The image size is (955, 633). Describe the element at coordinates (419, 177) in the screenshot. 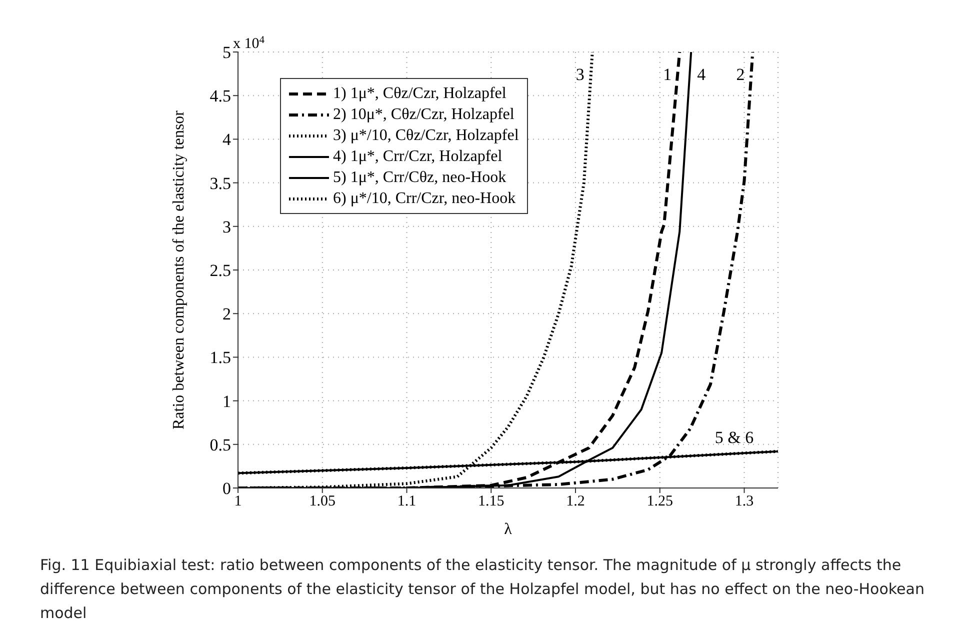

I see `legend-label: 5) 1μ*, Crr/Cθz, neo-Hook` at that location.